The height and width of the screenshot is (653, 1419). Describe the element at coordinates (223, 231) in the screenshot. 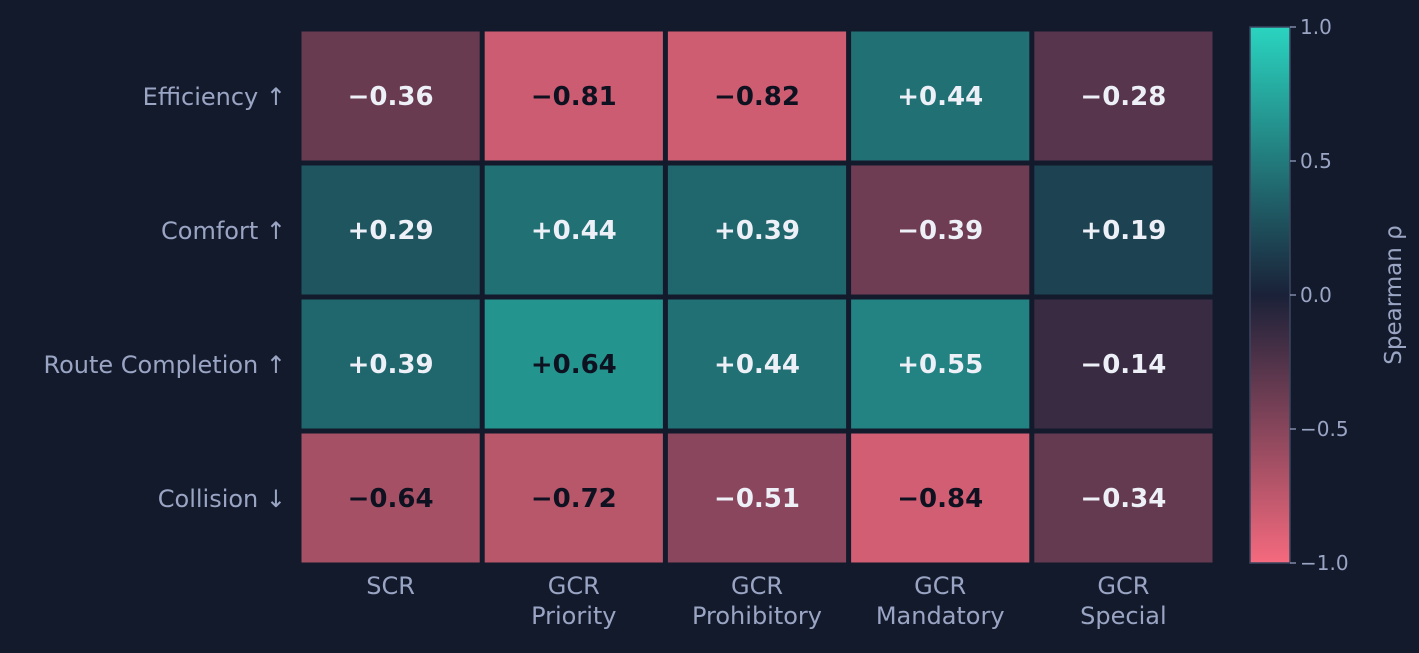

I see `row-label: Comfort ↑` at that location.